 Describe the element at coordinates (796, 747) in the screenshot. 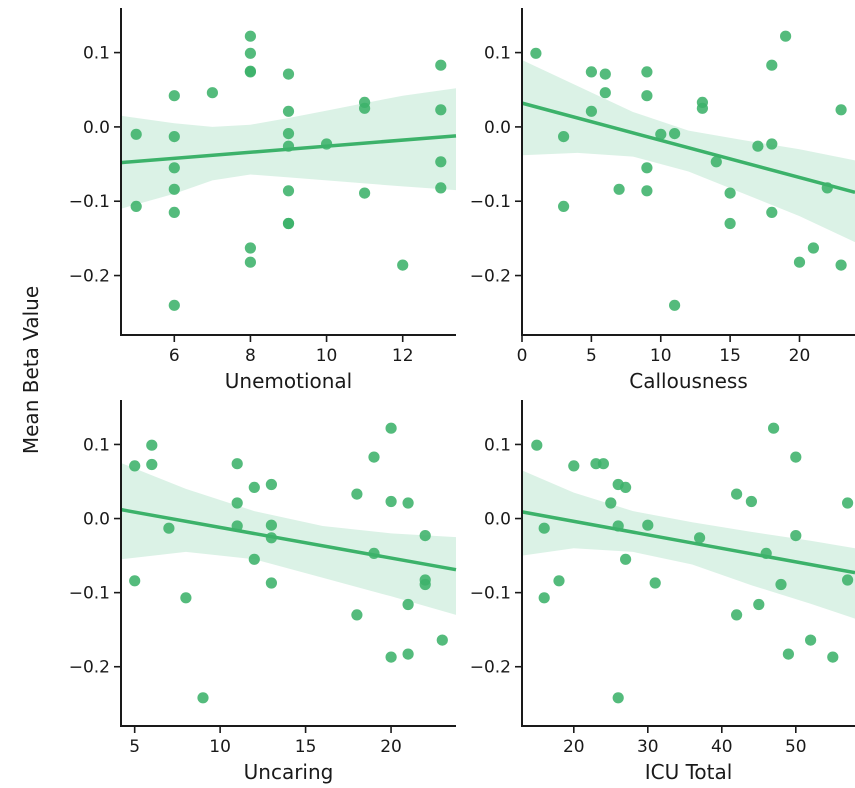

I see `x-tick-label: 50` at that location.